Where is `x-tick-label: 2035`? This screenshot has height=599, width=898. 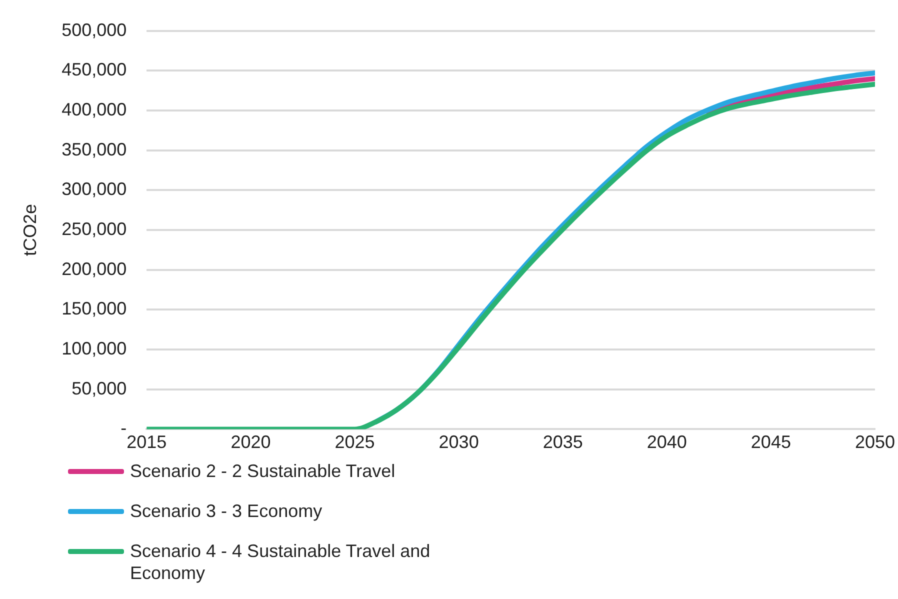
x-tick-label: 2035 is located at coordinates (562, 442).